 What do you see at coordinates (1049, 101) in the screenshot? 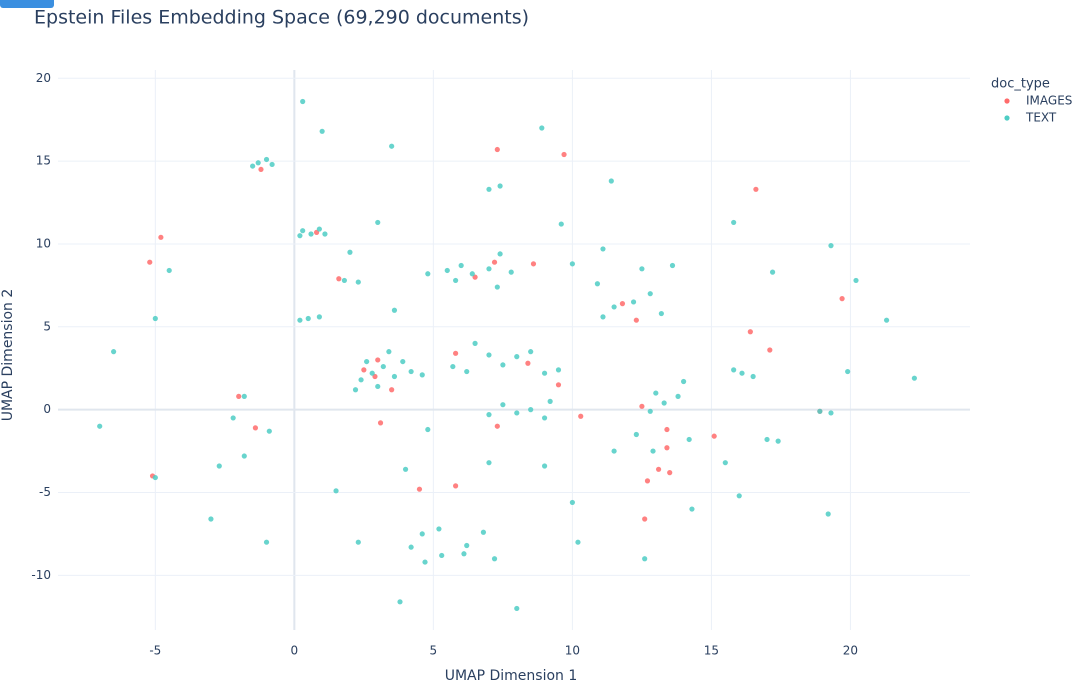
I see `legend-label: IMAGES` at bounding box center [1049, 101].